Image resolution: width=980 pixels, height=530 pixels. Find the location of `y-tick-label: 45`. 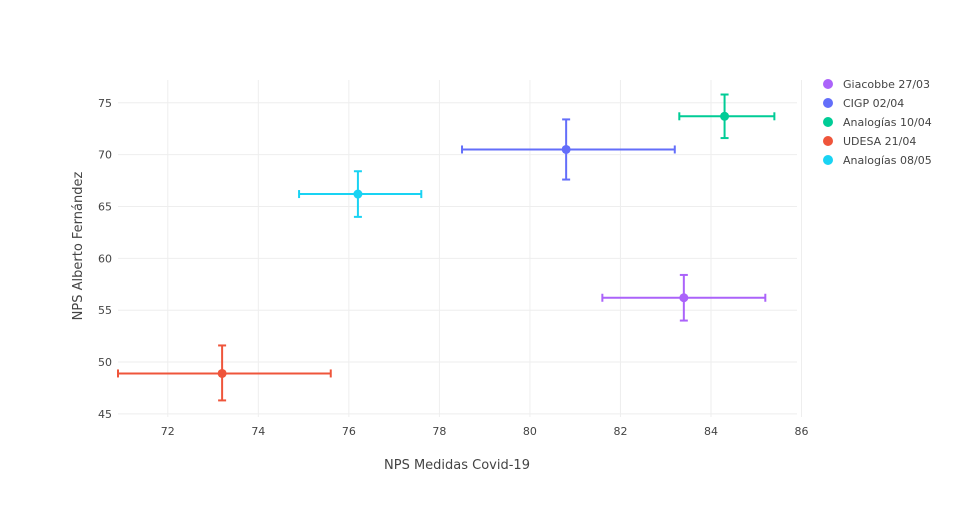

y-tick-label: 45 is located at coordinates (105, 414).